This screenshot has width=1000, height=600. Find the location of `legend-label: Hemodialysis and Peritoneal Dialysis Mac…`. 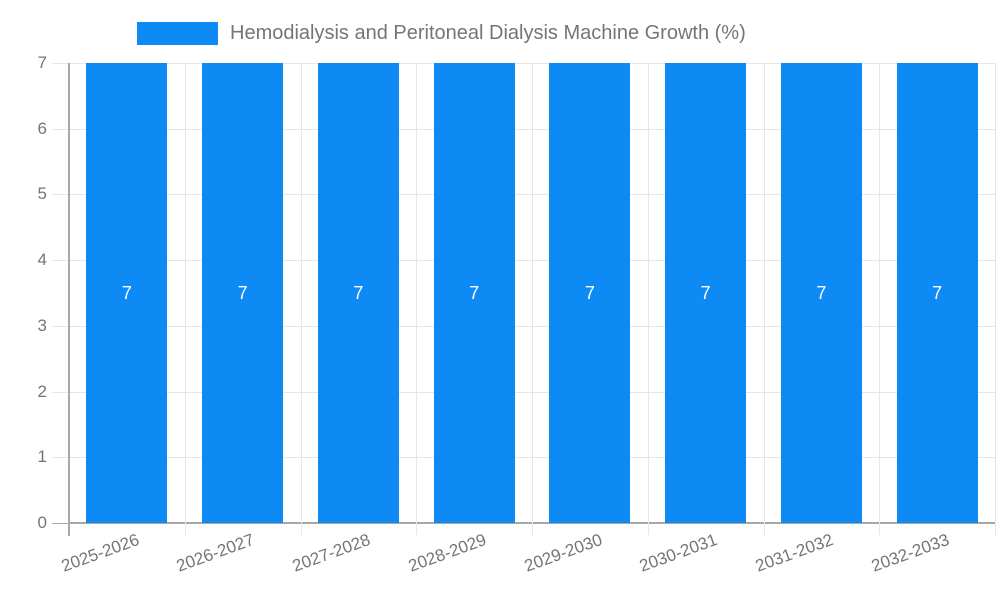

legend-label: Hemodialysis and Peritoneal Dialysis Mac… is located at coordinates (488, 32).